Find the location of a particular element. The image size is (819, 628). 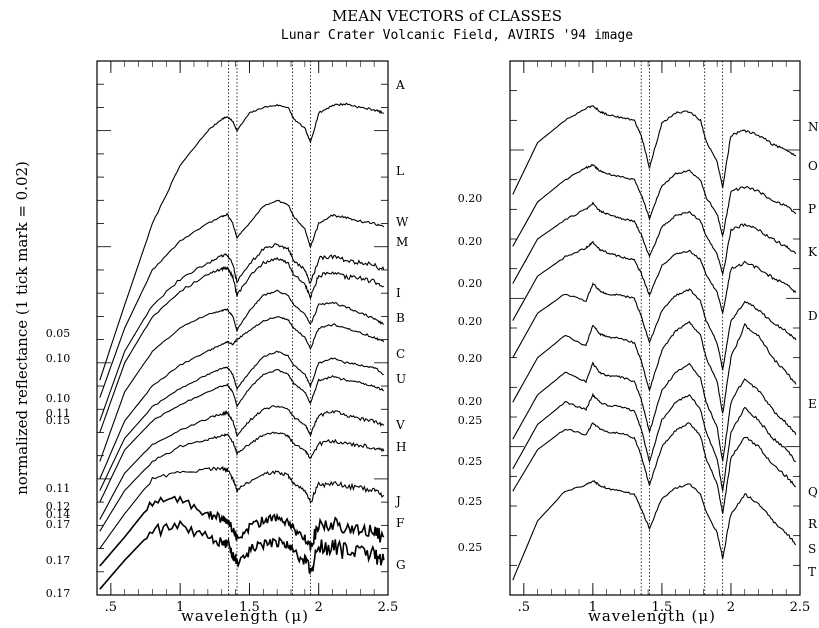

spectrum-R is located at coordinates (654, 442).